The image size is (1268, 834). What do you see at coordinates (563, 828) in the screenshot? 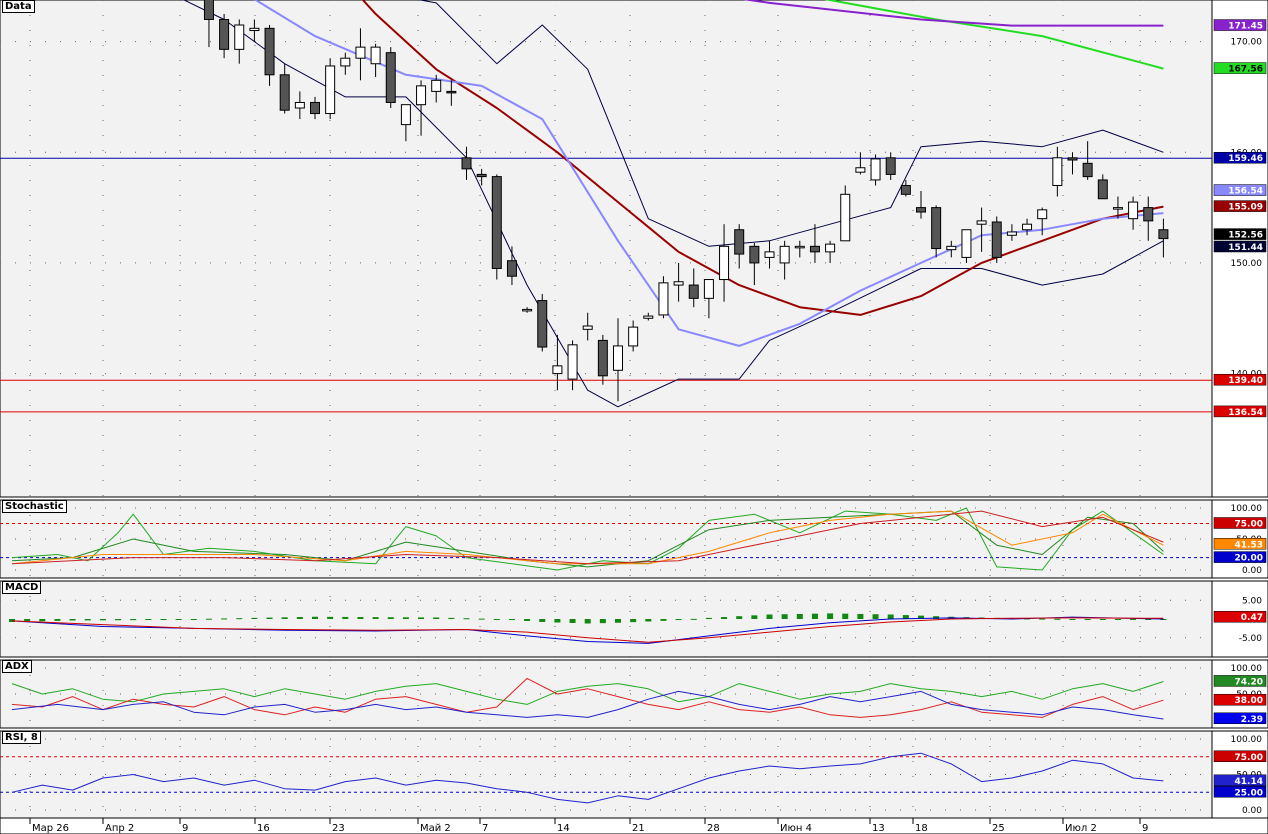
I see `x-axis-tick-label: 14` at bounding box center [563, 828].